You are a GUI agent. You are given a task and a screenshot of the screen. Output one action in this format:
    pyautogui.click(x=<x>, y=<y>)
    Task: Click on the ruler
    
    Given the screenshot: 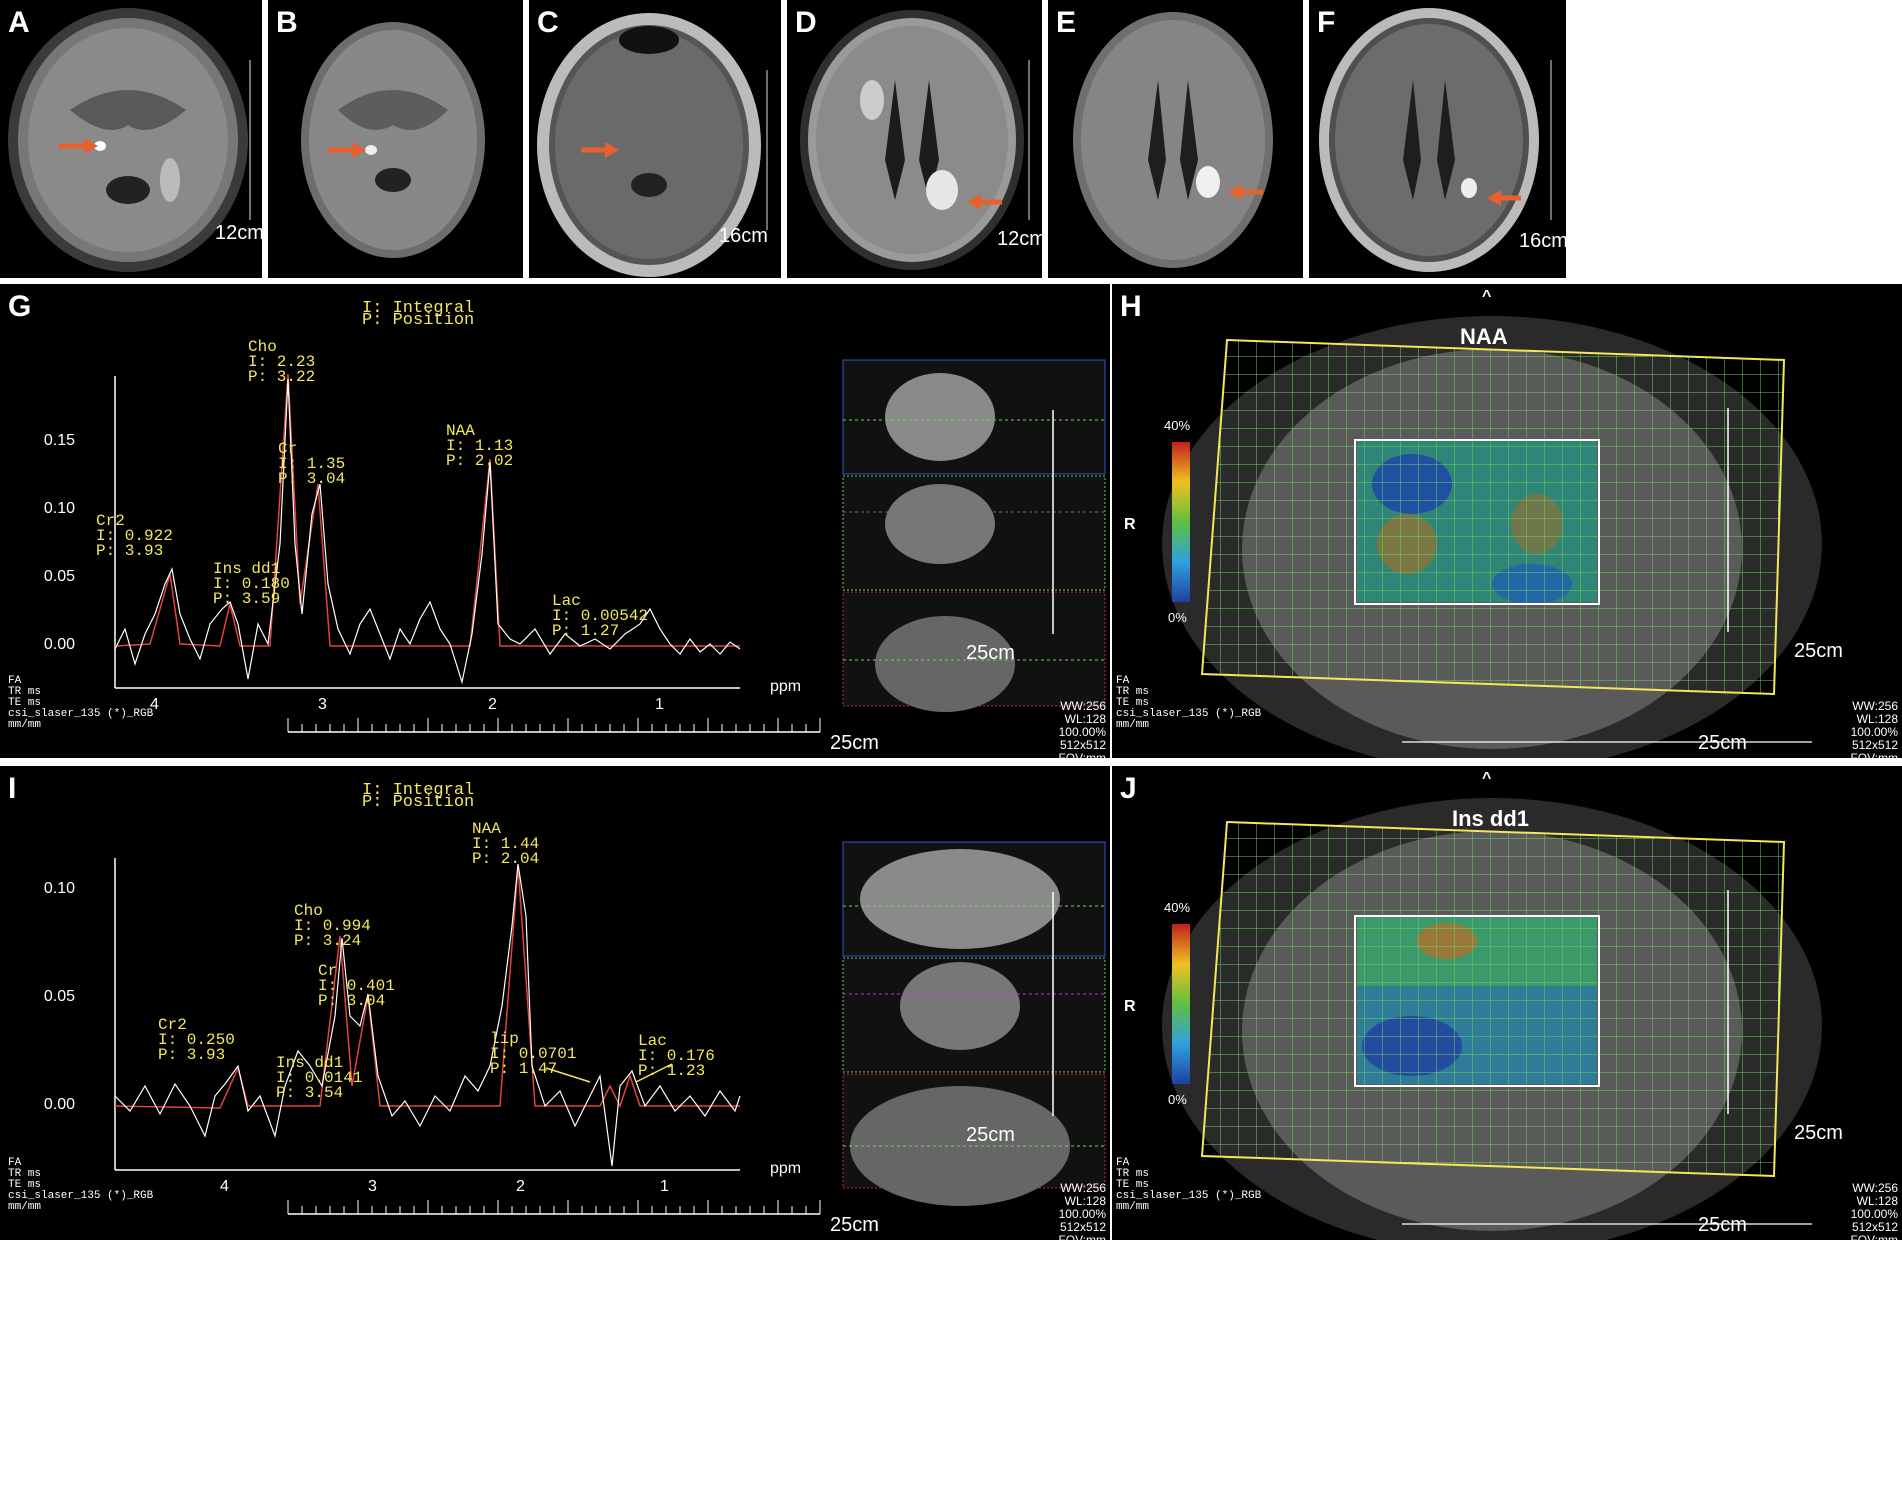 What is the action you would take?
    pyautogui.click(x=554, y=725)
    